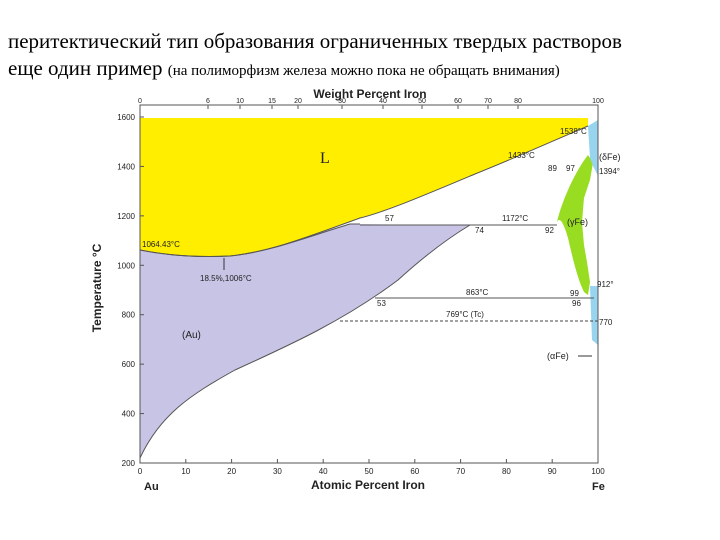 This screenshot has width=720, height=540. What do you see at coordinates (506, 471) in the screenshot?
I see `bottom-tick-label: 80` at bounding box center [506, 471].